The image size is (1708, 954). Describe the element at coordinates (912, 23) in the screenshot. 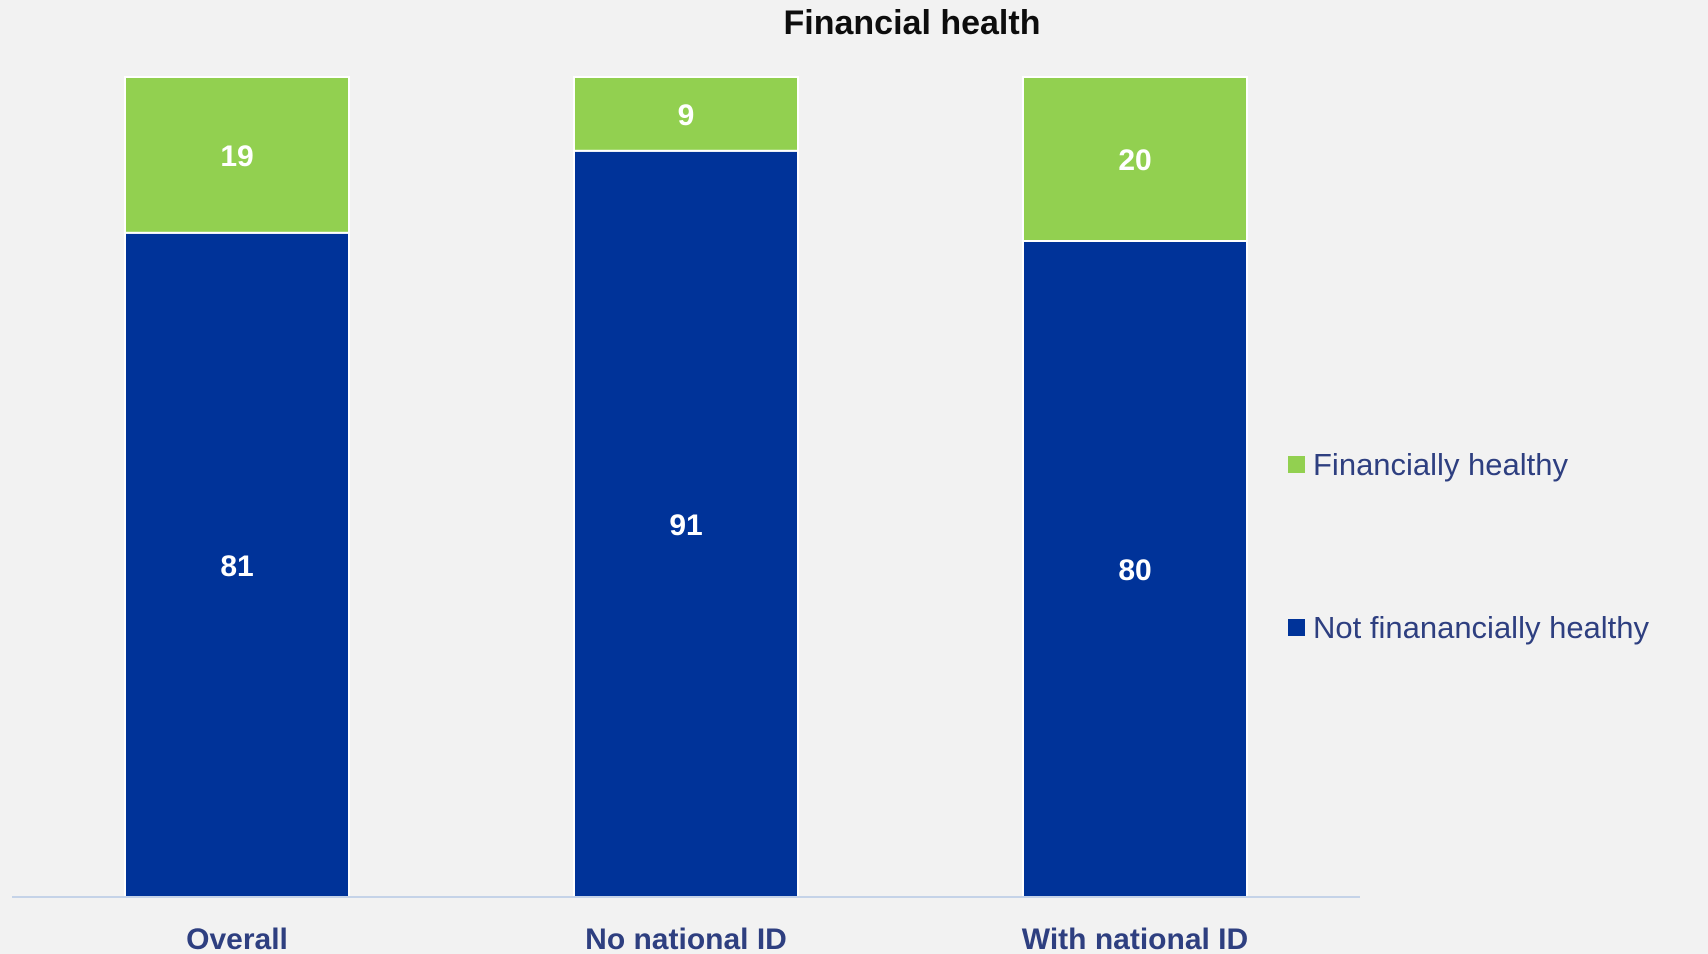

I see `chart-title: Financial health` at that location.